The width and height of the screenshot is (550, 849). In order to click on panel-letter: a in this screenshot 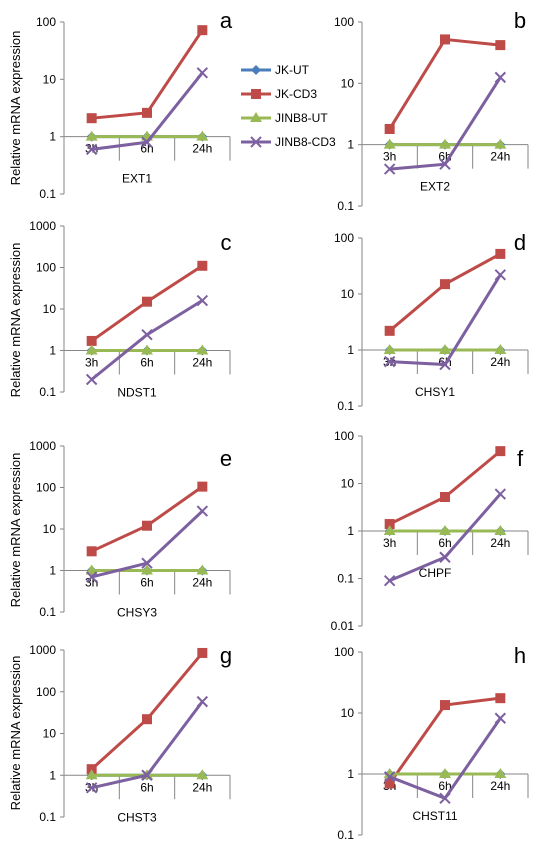, I will do `click(226, 20)`.